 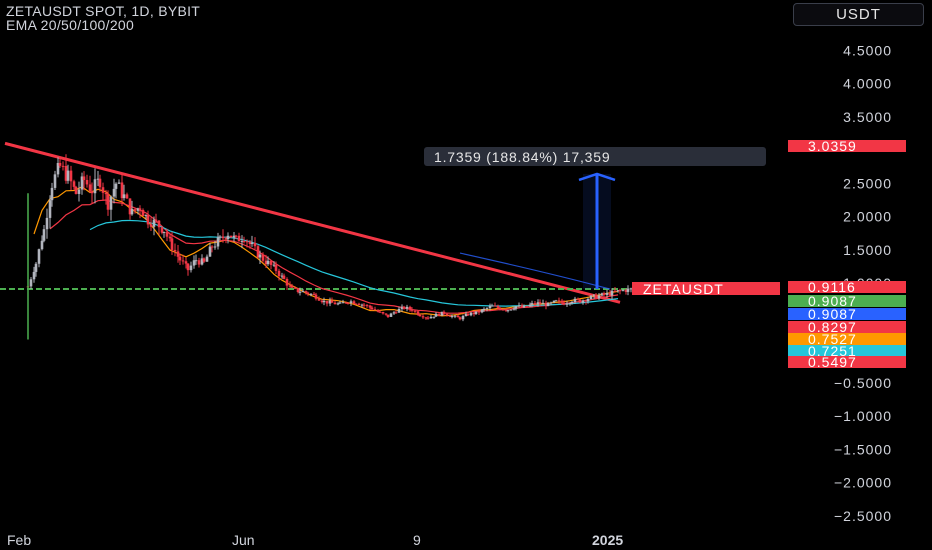 I want to click on y-tick-label: 4.0000, so click(x=867, y=84).